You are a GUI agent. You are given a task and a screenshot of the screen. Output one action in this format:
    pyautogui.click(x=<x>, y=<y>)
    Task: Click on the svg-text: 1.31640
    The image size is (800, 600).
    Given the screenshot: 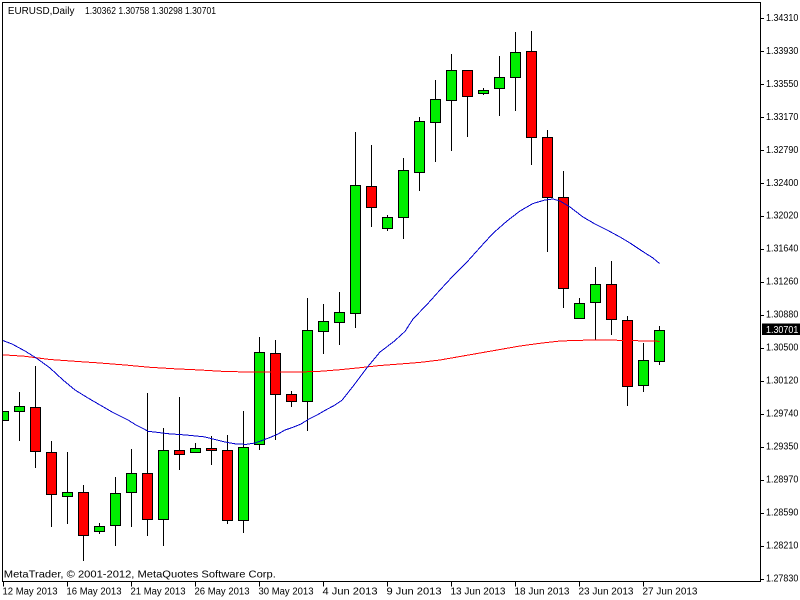 What is the action you would take?
    pyautogui.click(x=782, y=249)
    